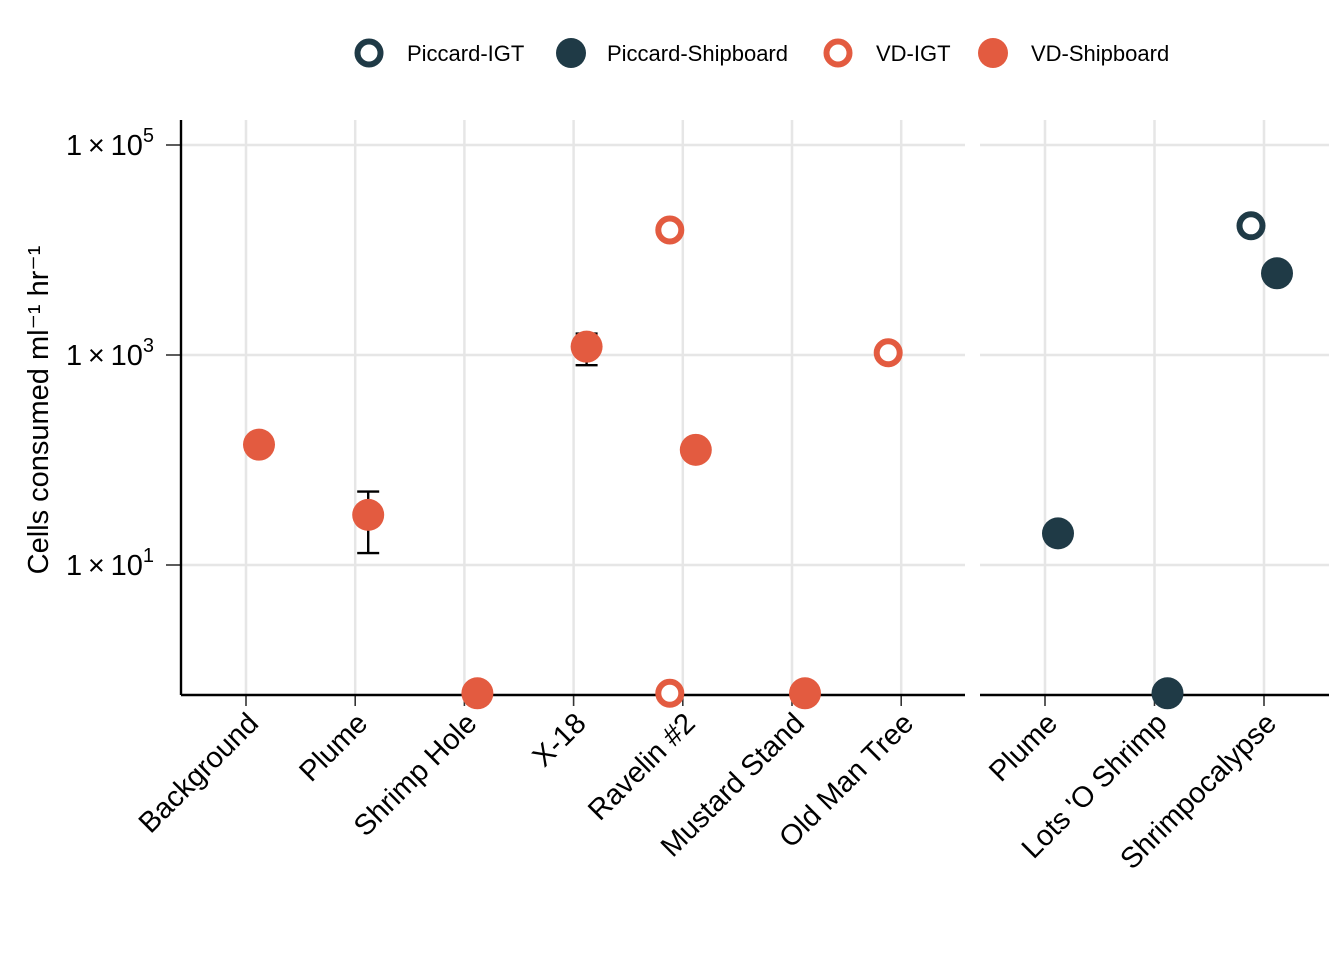 The image size is (1344, 960). I want to click on legend-vd-shipboard-label: VD-Shipboard, so click(1100, 53).